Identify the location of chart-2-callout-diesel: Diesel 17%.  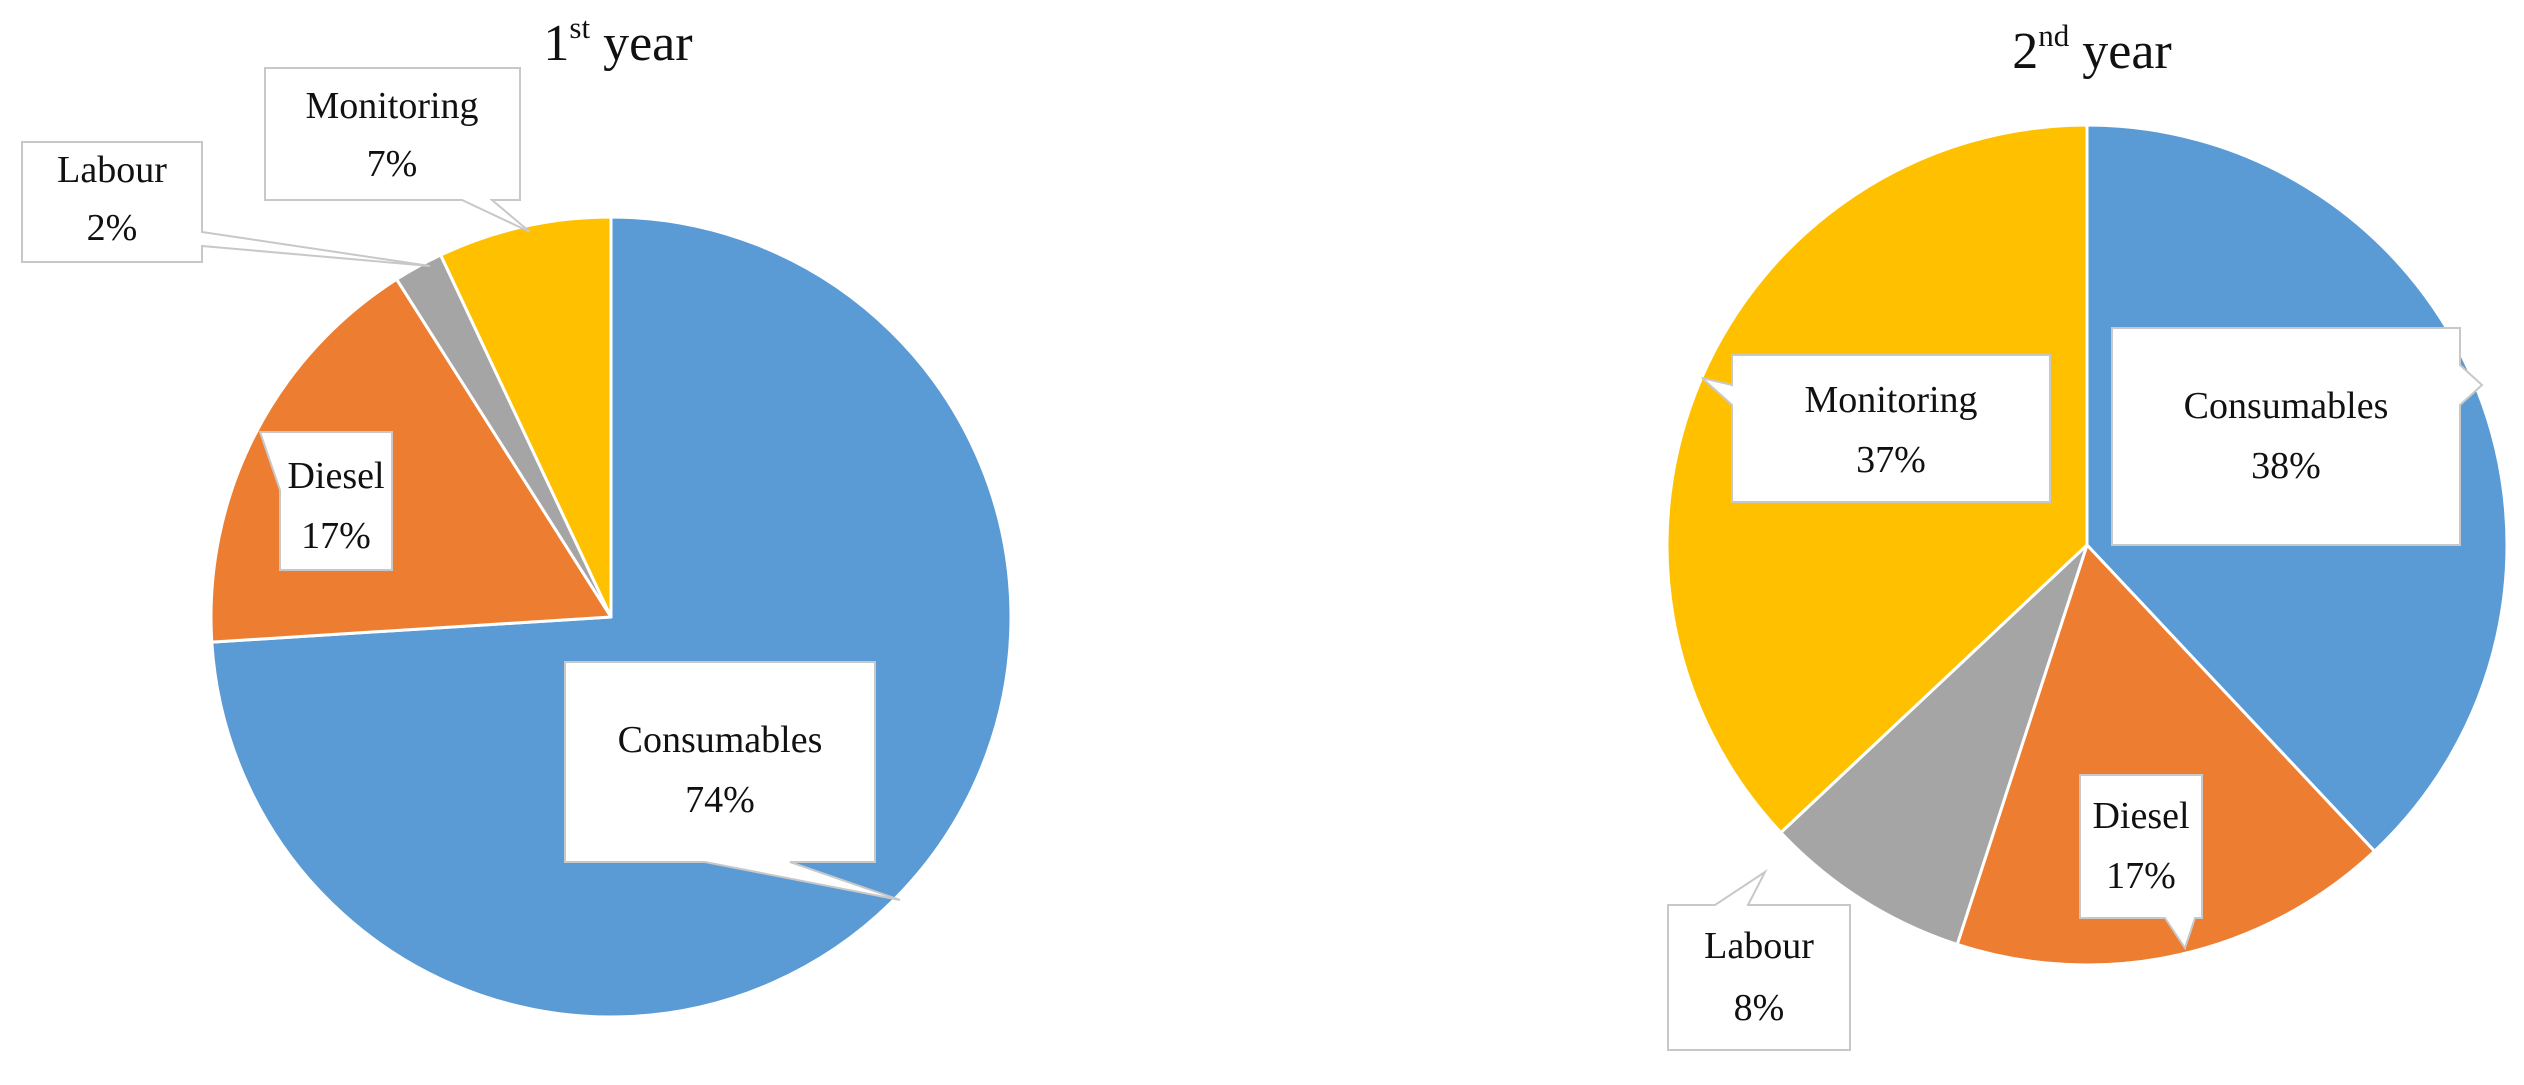
(2141, 862).